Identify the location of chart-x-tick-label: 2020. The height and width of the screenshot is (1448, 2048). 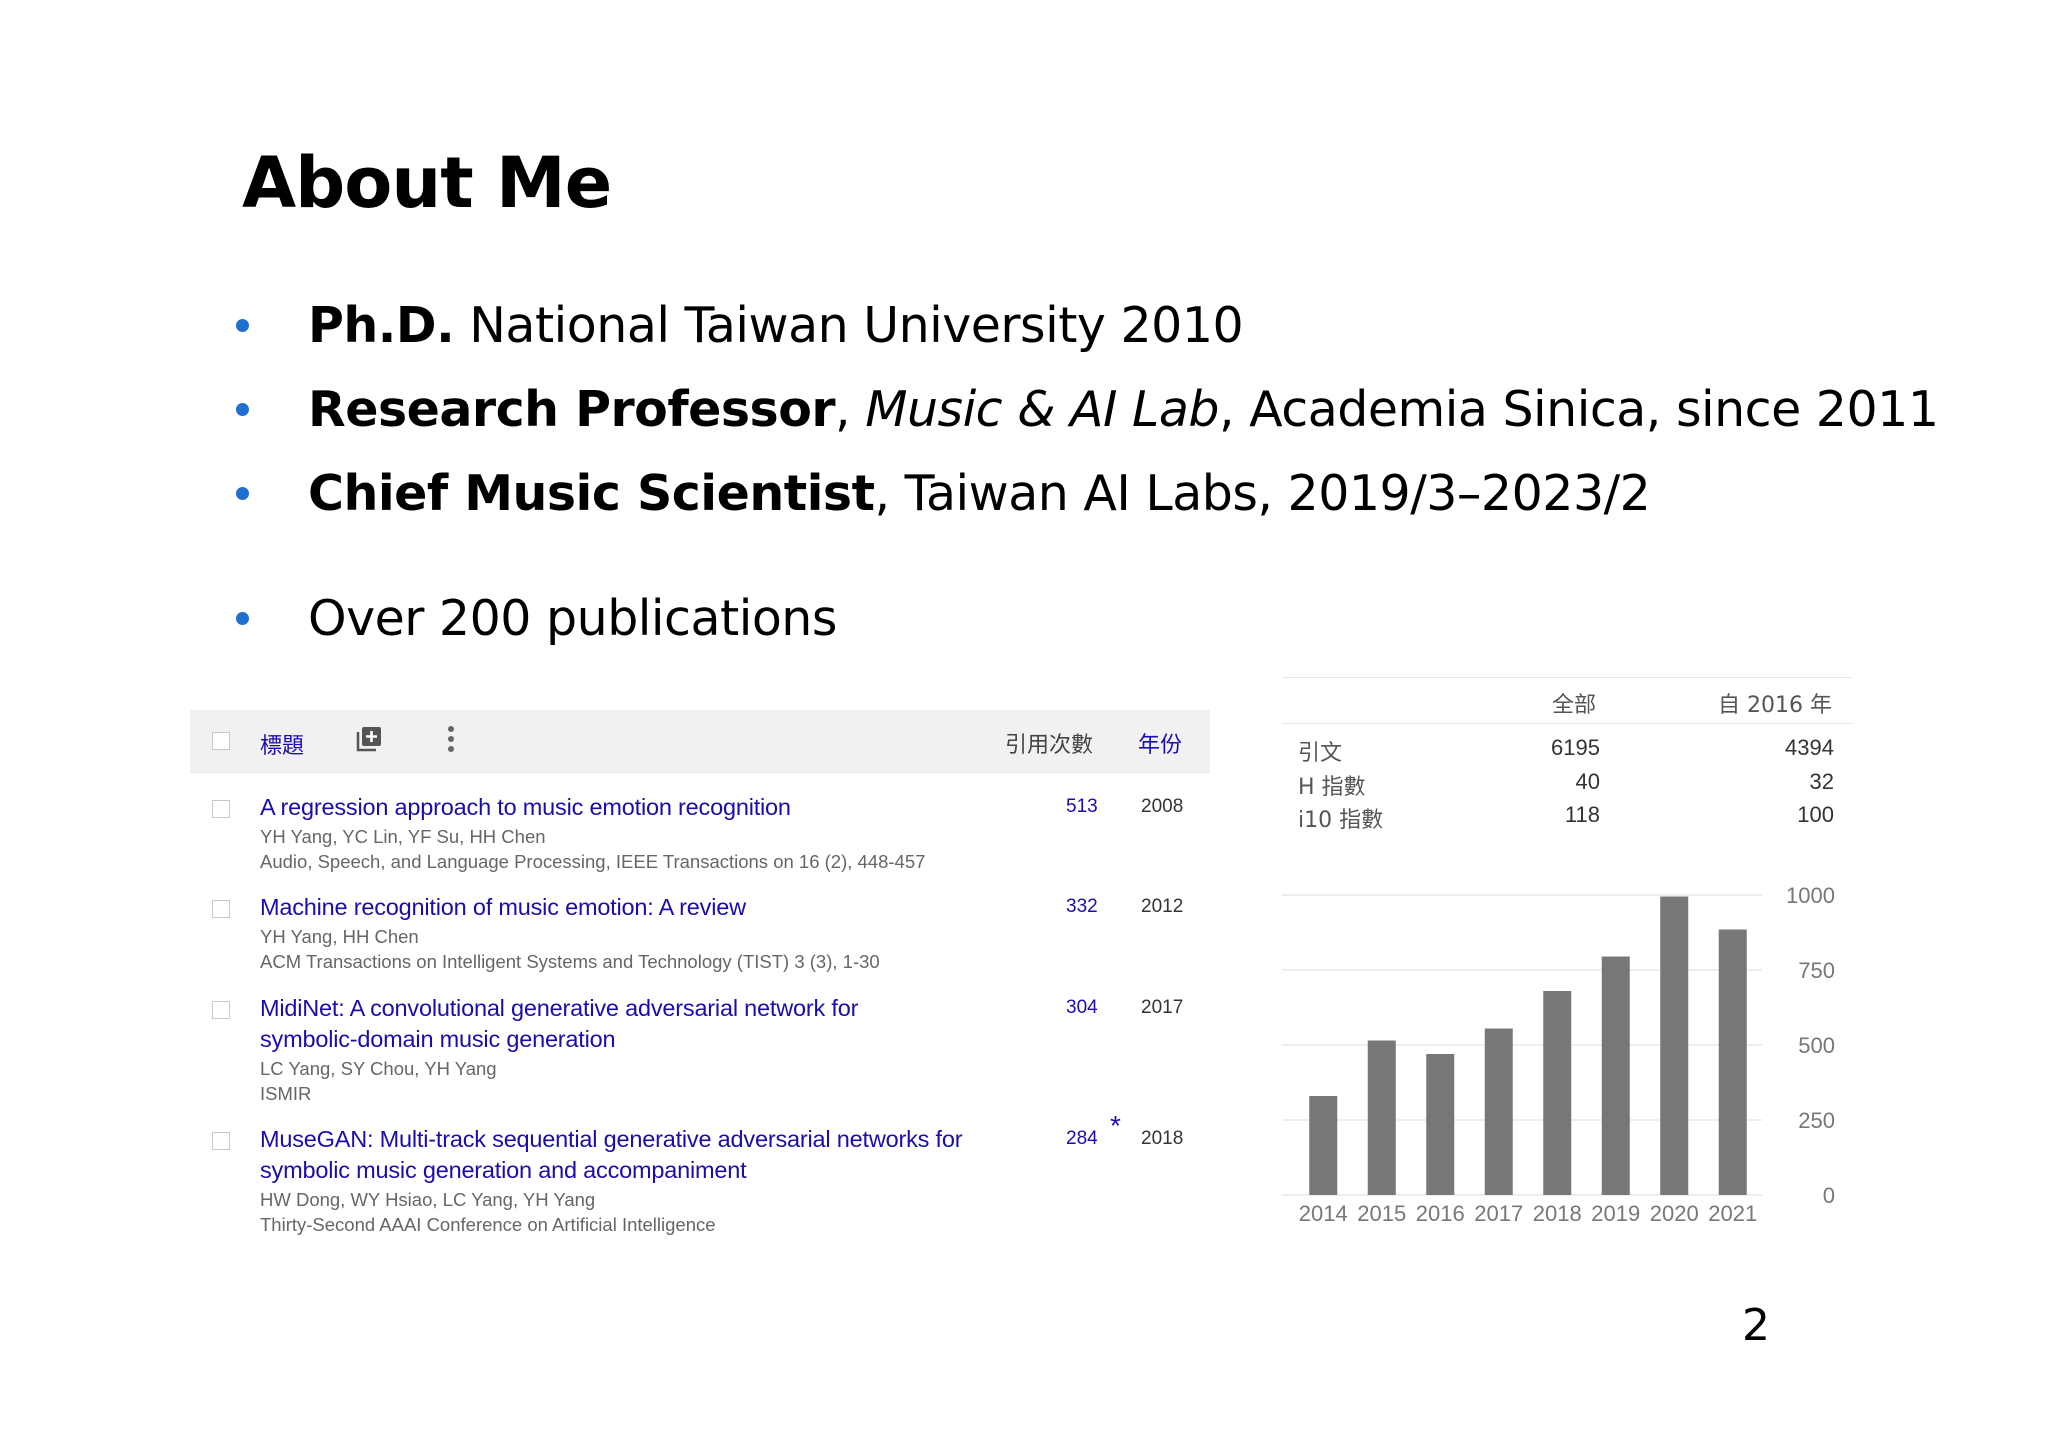
(1674, 1213).